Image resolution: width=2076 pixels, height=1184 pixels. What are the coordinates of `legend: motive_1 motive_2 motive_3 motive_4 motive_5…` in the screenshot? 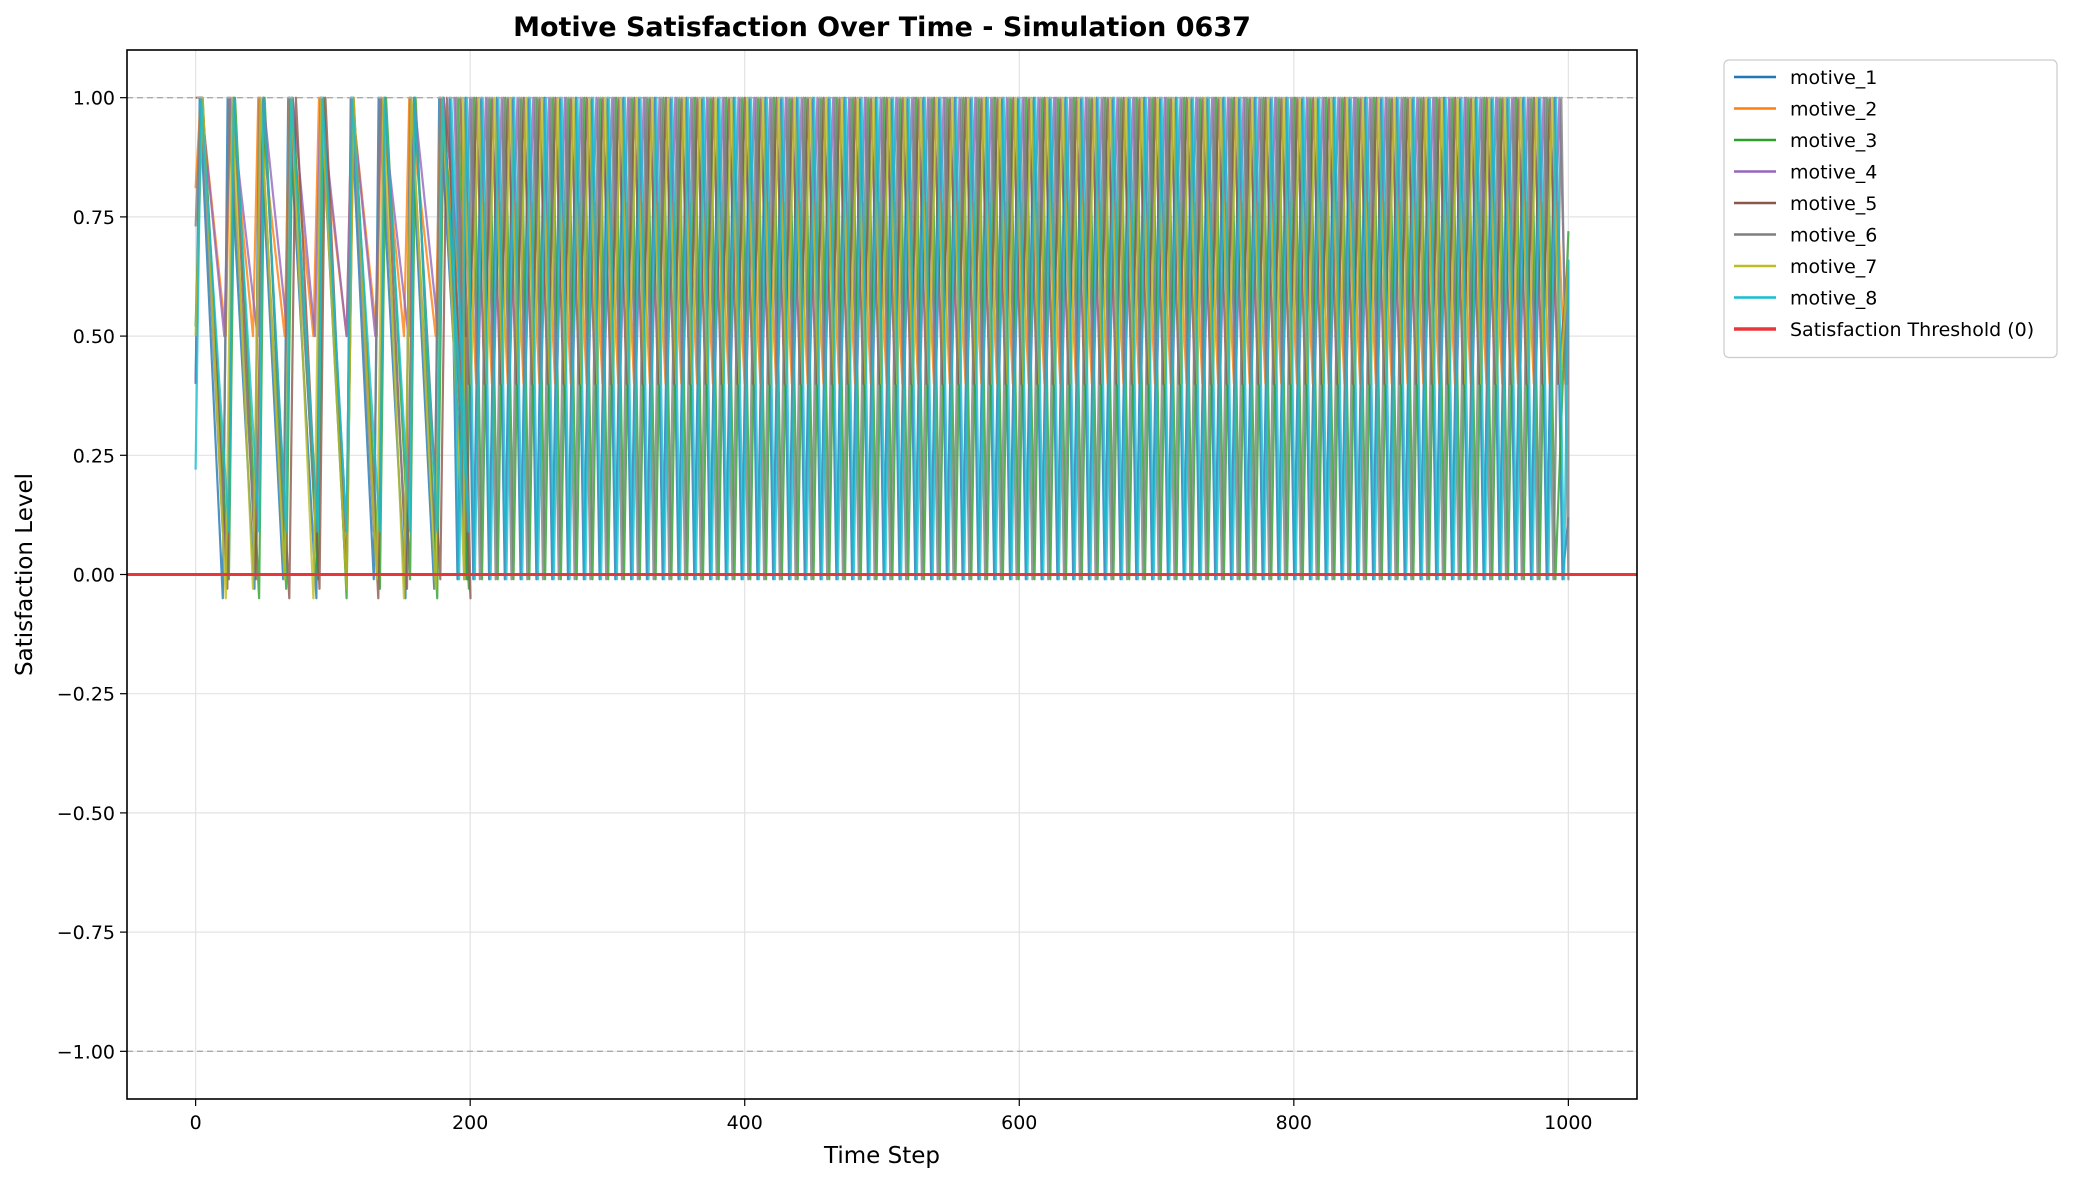 It's located at (1890, 209).